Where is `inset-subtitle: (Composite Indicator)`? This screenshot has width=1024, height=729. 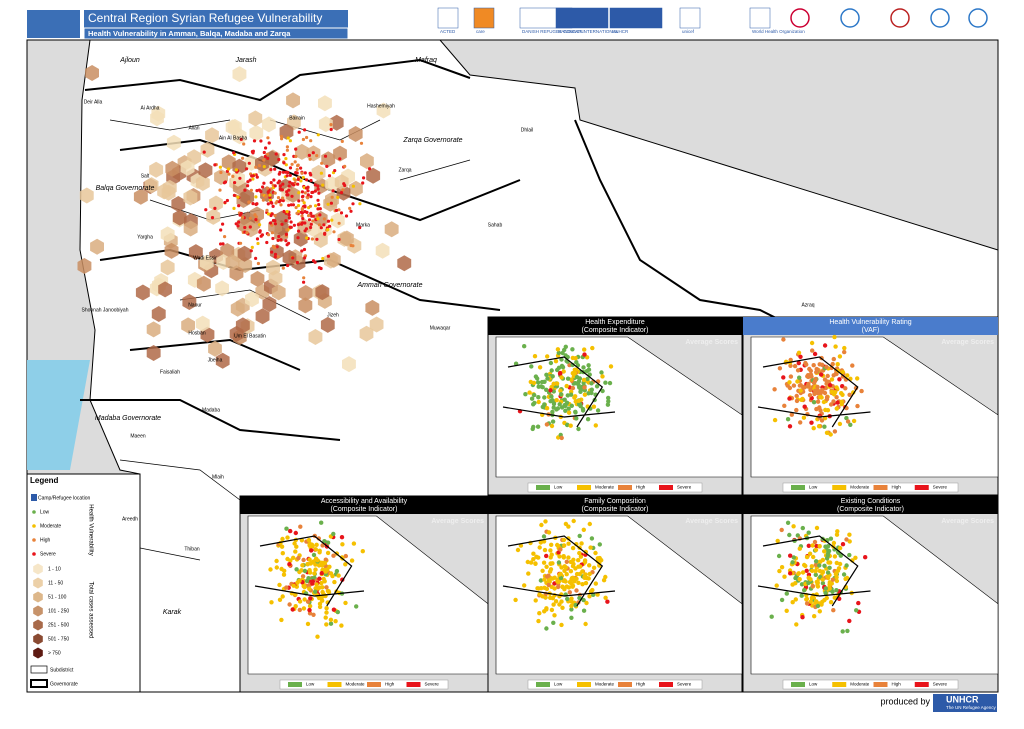 inset-subtitle: (Composite Indicator) is located at coordinates (615, 330).